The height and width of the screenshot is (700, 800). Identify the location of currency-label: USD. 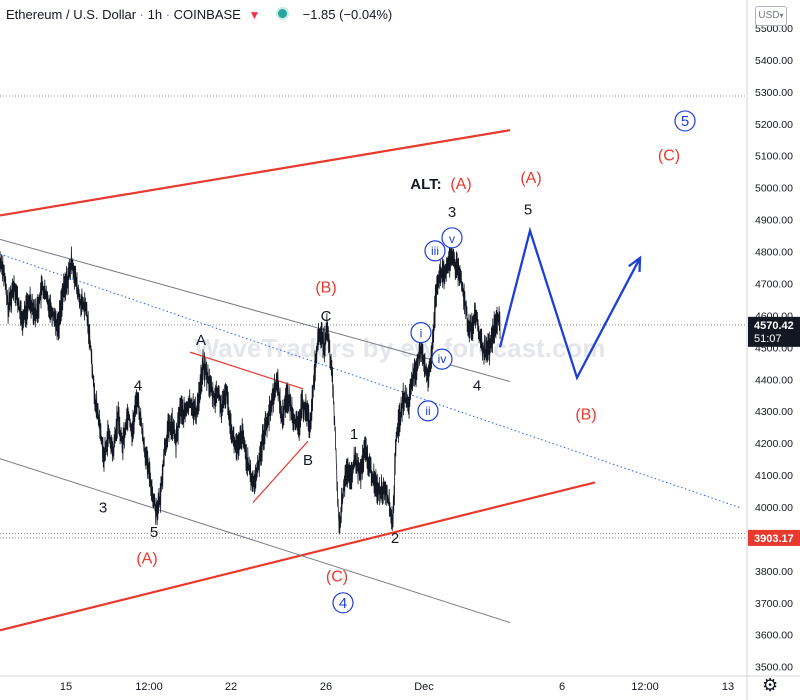
(769, 15).